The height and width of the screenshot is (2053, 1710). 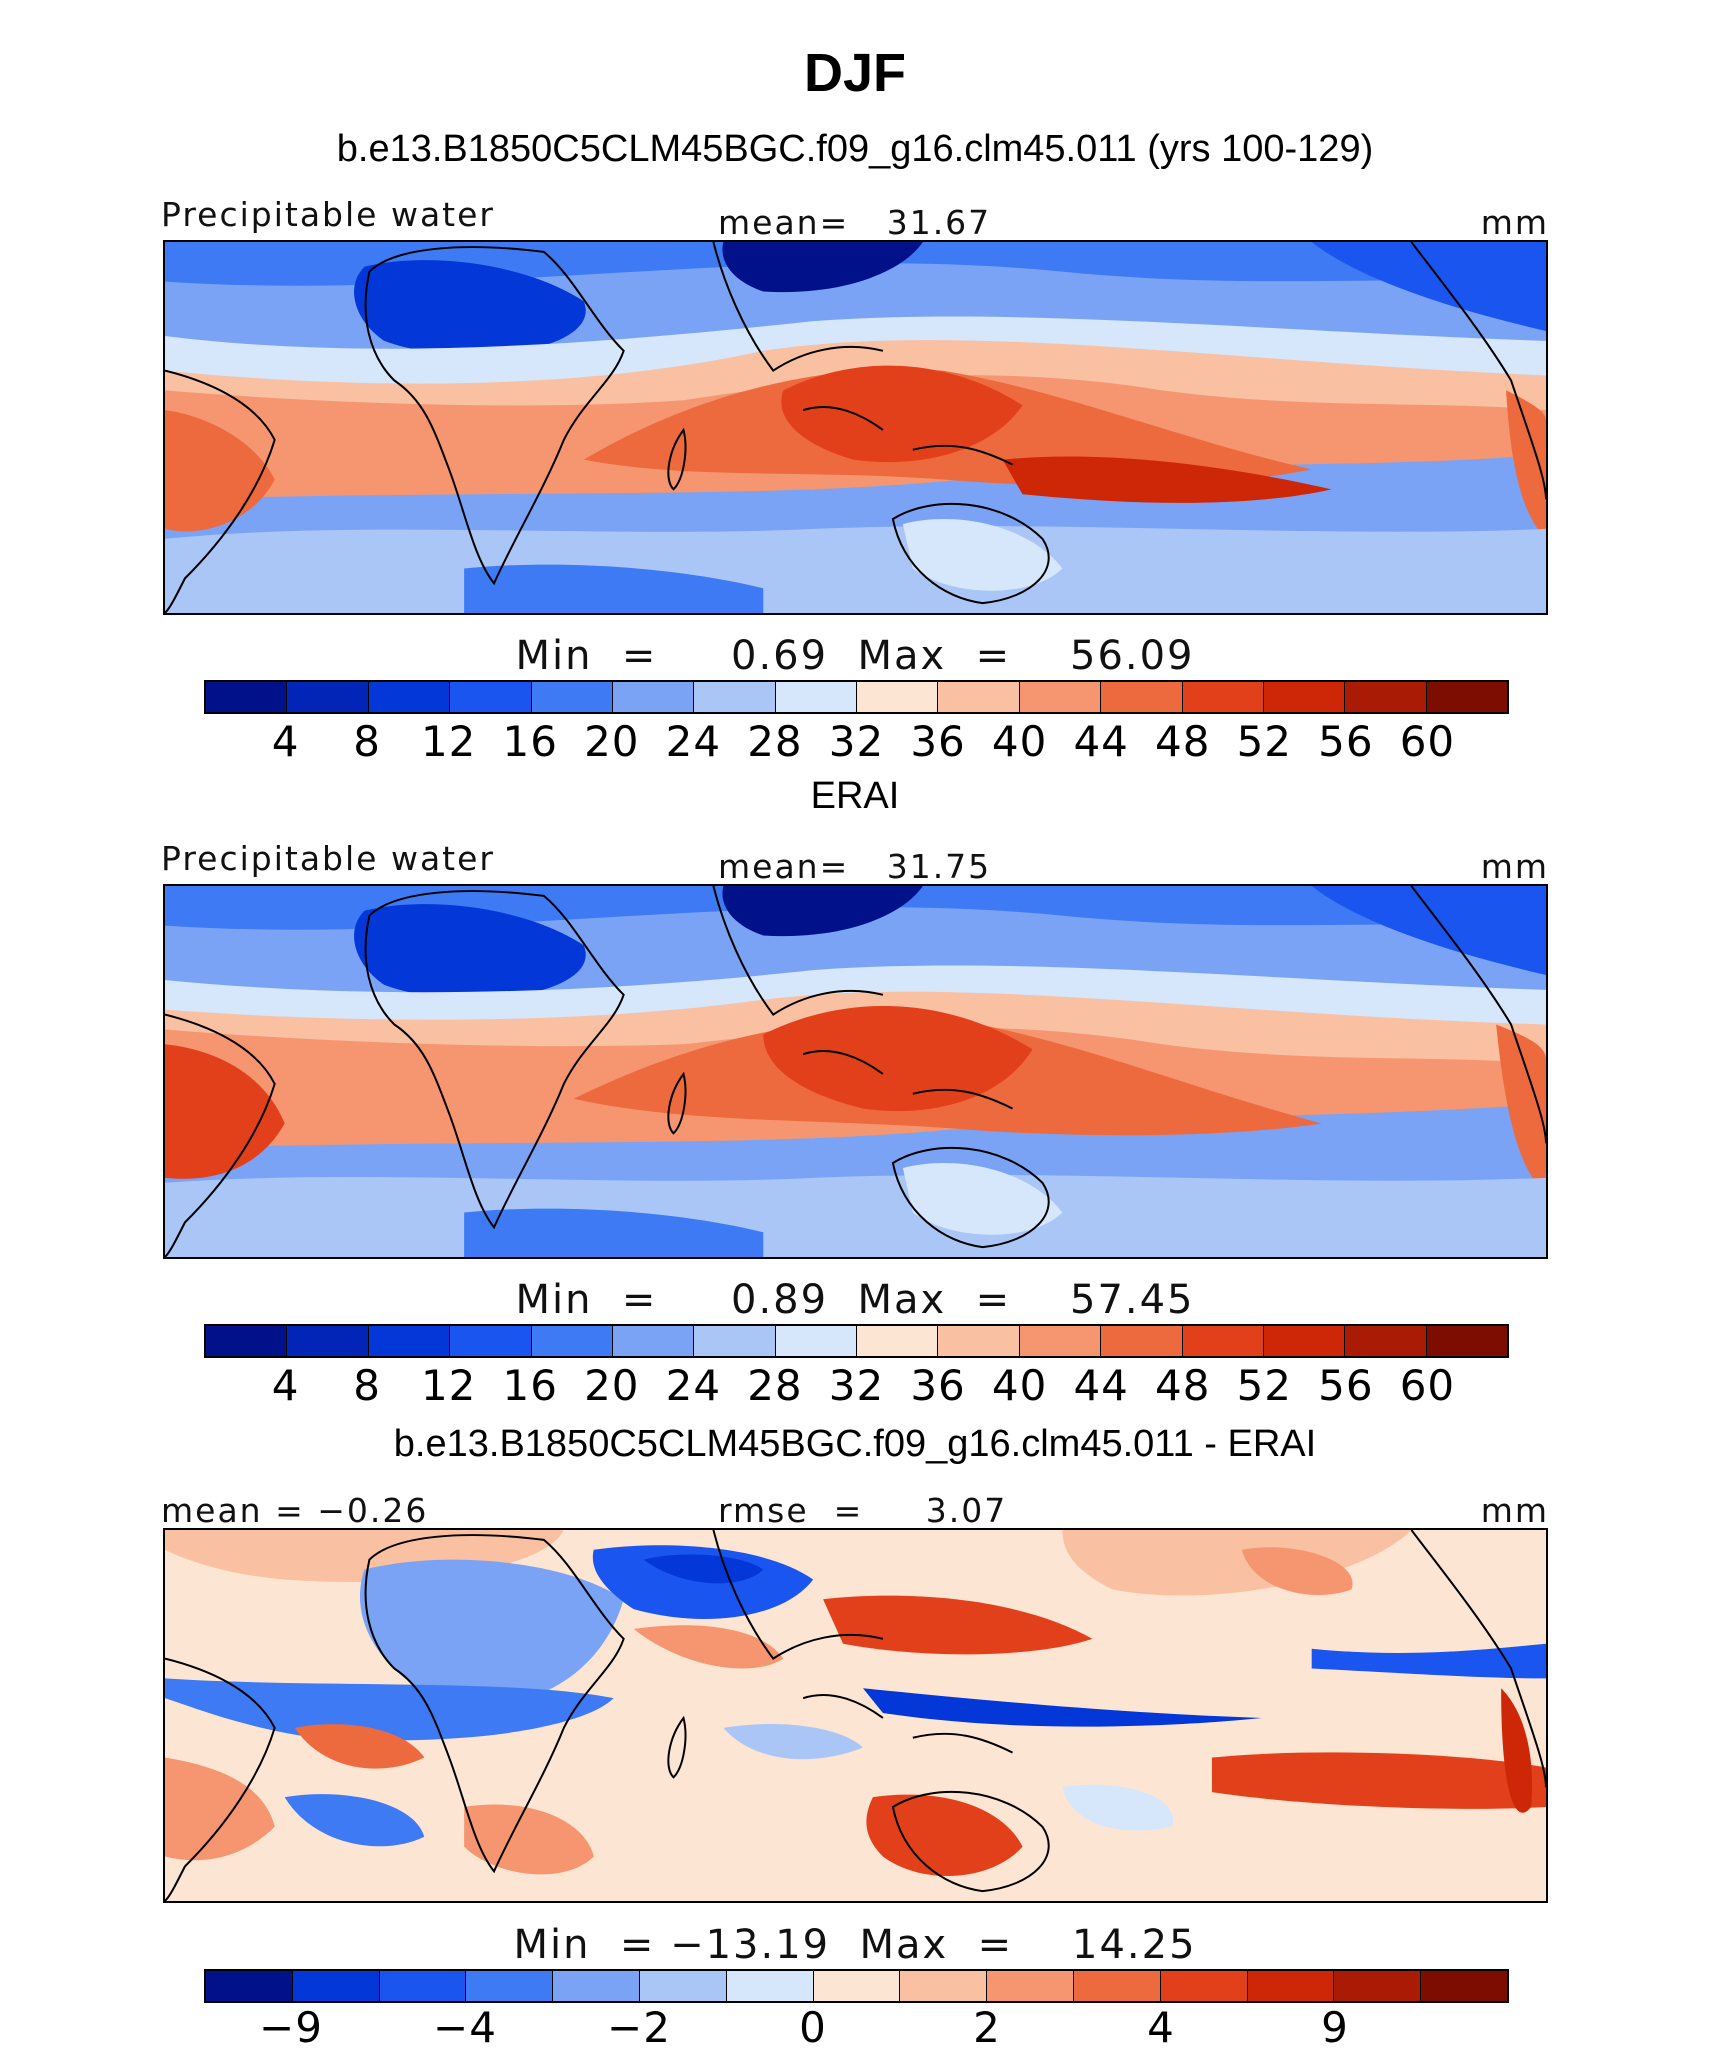 I want to click on panel-3-rmse-label: rmse = 3.07, so click(x=863, y=1510).